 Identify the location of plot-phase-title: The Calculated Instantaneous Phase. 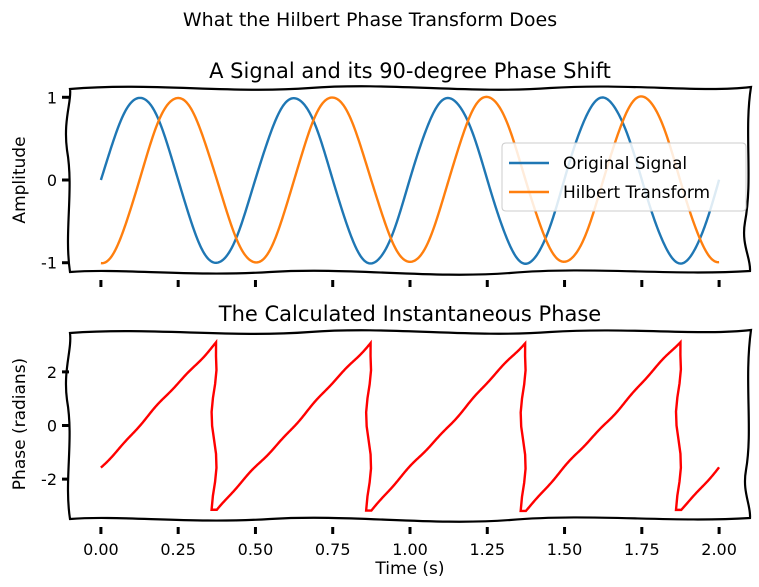
(409, 314).